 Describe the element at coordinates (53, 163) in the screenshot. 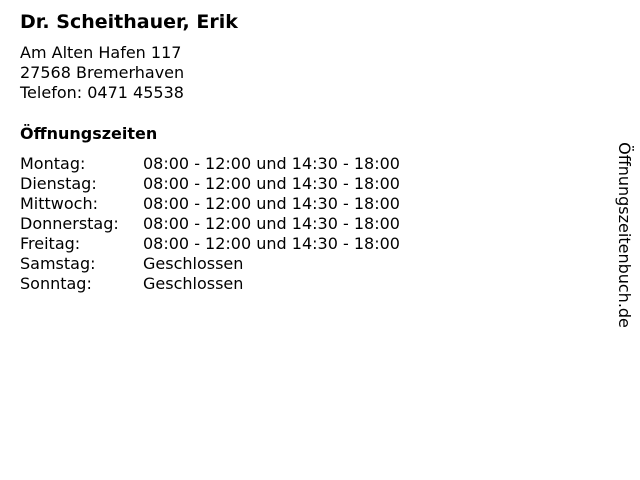

I see `day: Montag:` at that location.